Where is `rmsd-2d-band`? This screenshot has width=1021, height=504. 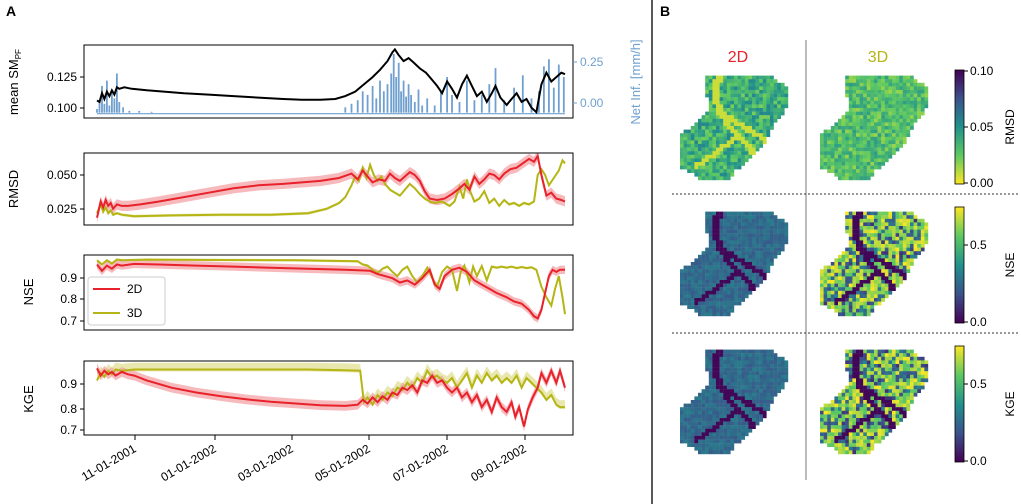
rmsd-2d-band is located at coordinates (331, 188).